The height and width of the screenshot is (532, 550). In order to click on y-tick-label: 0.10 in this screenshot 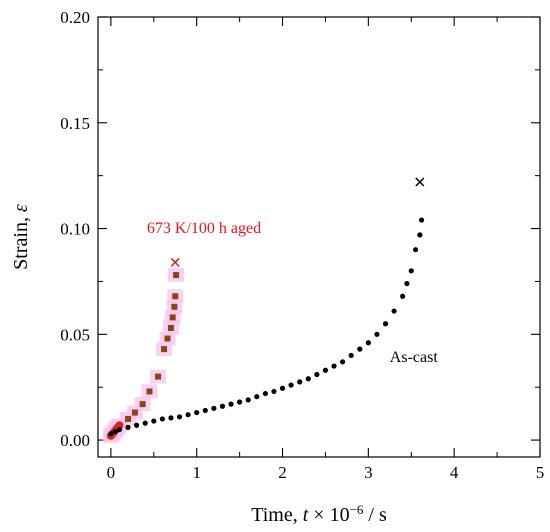, I will do `click(75, 229)`.